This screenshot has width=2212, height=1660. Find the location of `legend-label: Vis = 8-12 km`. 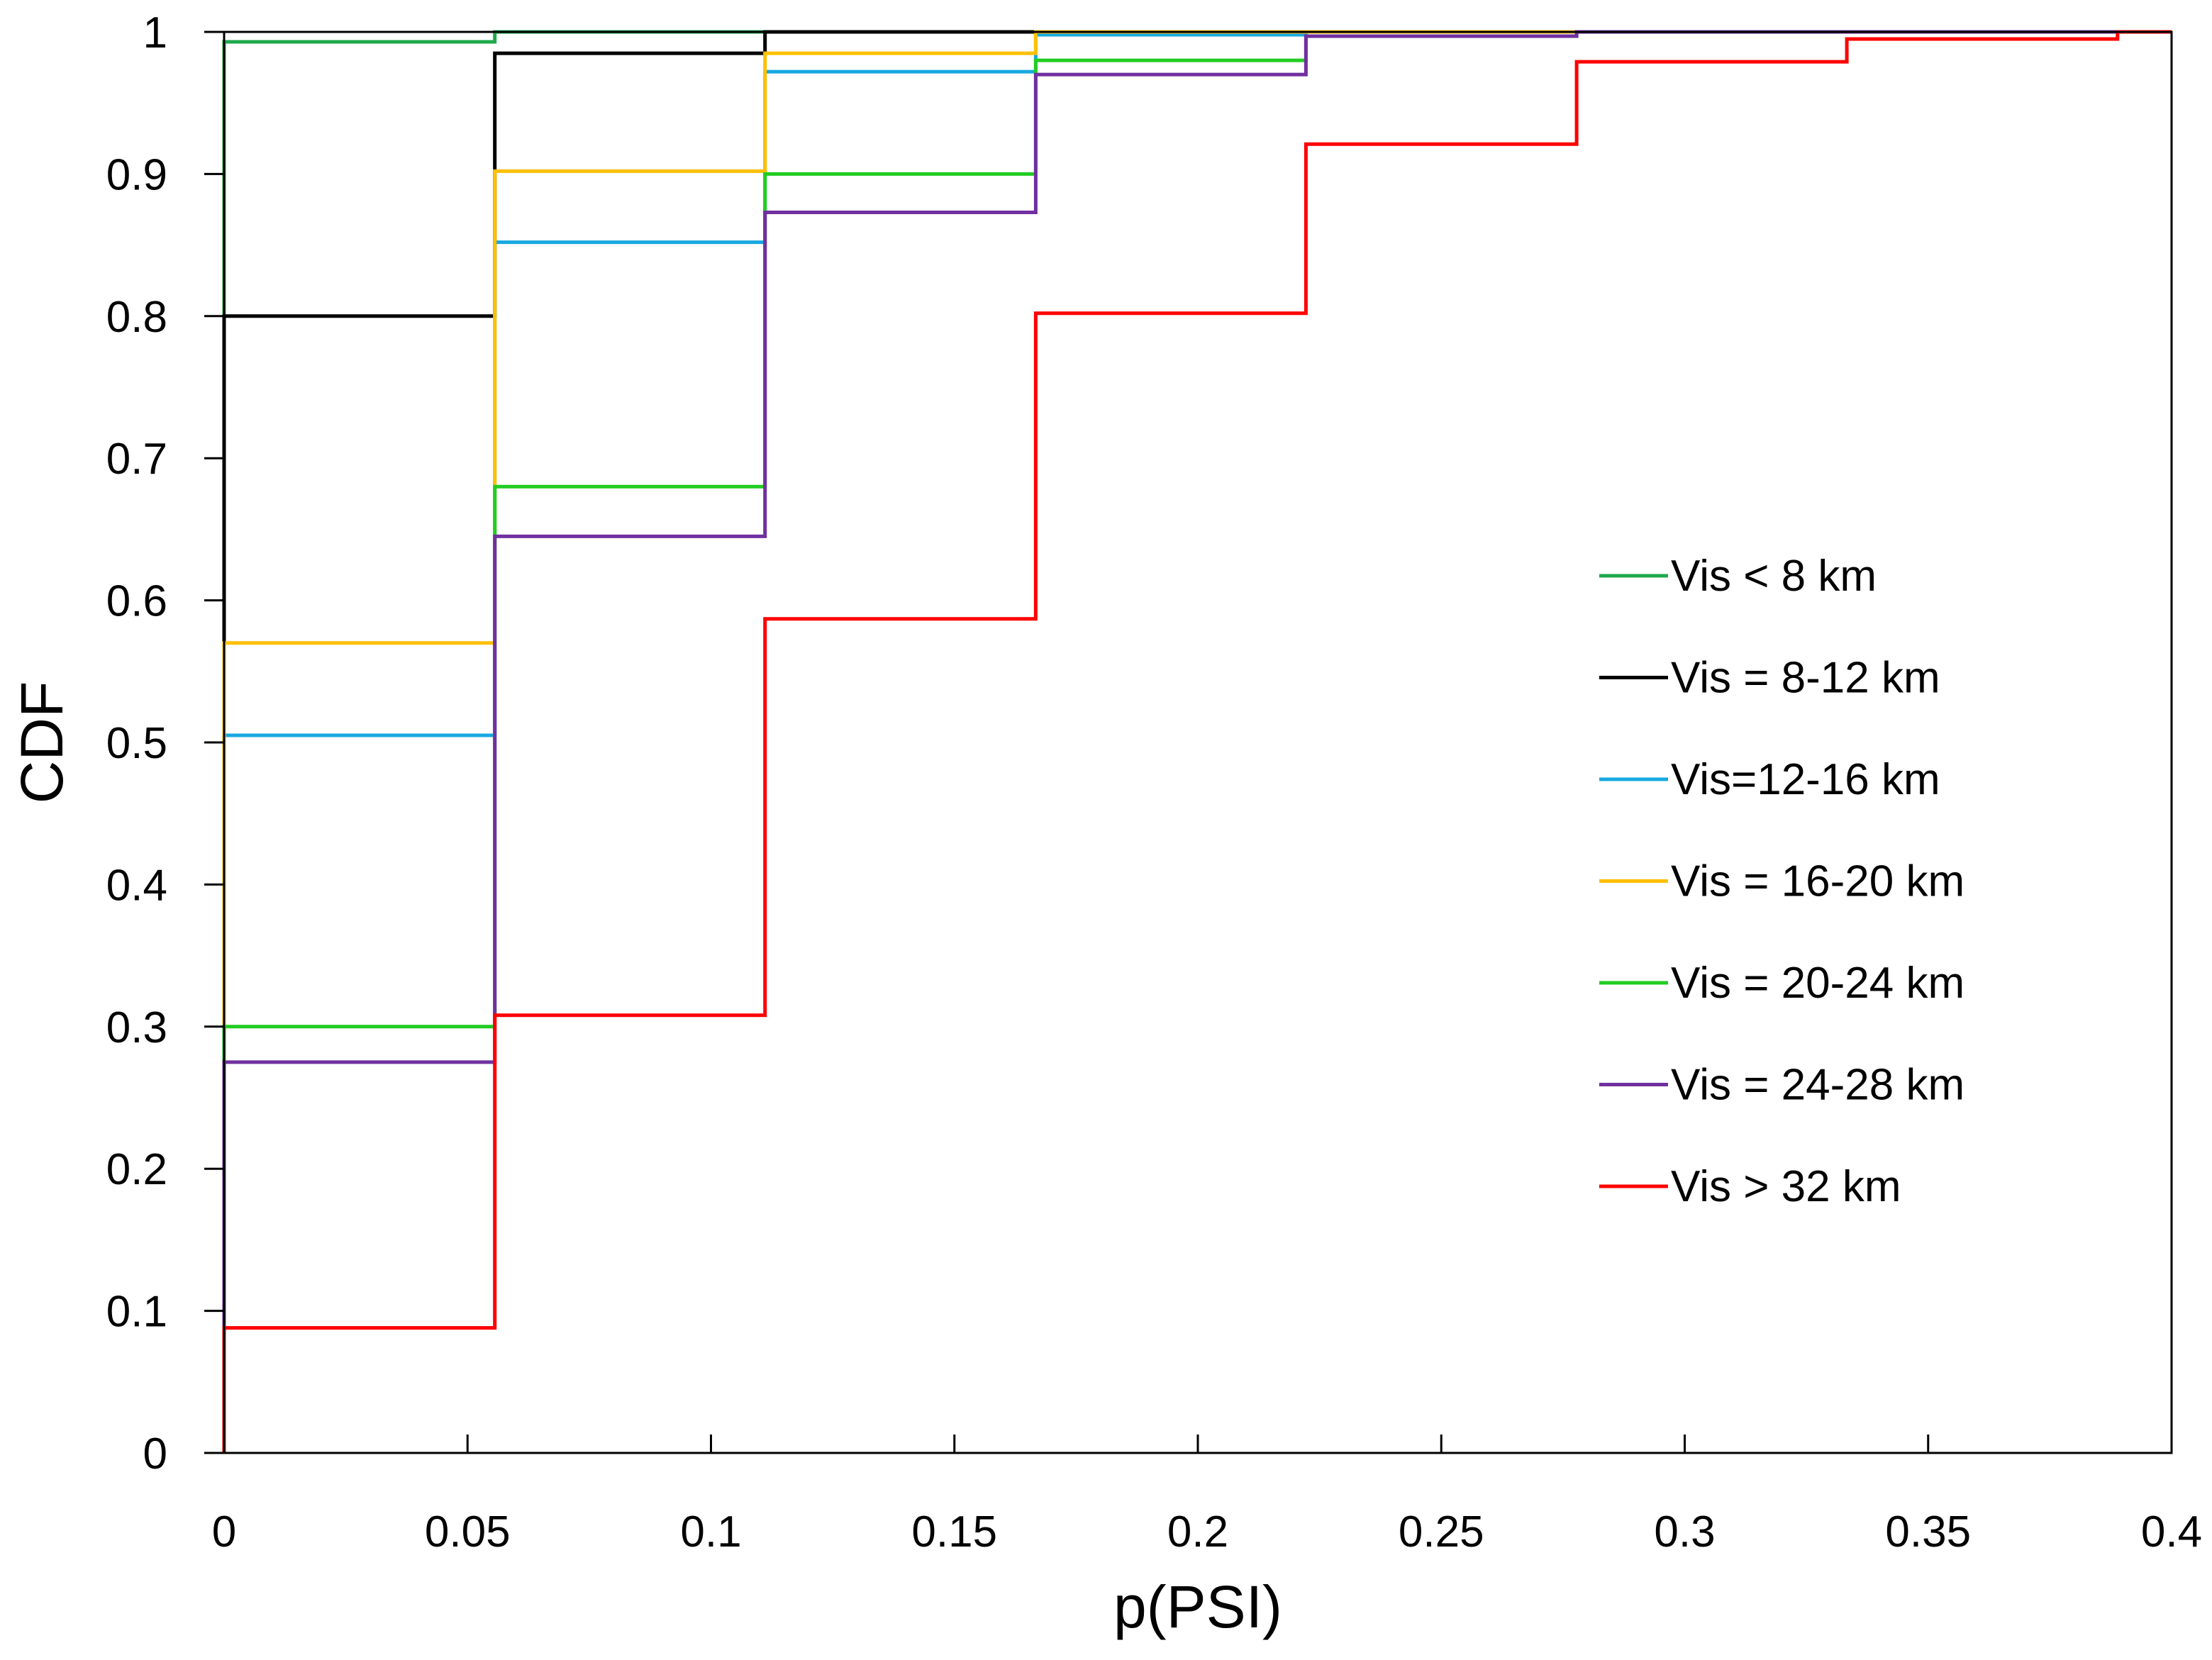

legend-label: Vis = 8-12 km is located at coordinates (1805, 678).